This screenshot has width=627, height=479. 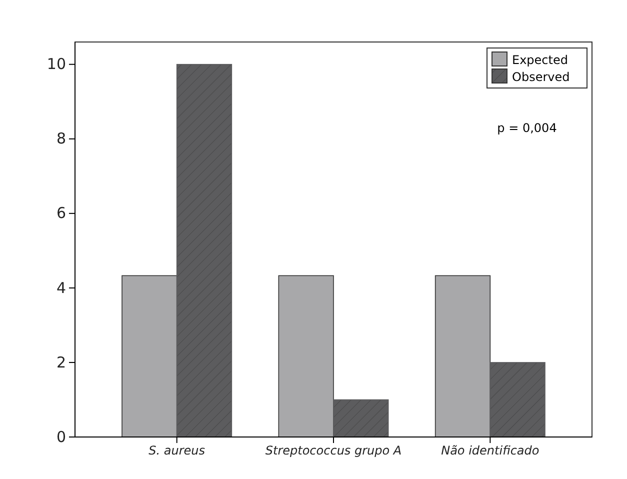 What do you see at coordinates (177, 451) in the screenshot?
I see `x-tick-label: S. aureus` at bounding box center [177, 451].